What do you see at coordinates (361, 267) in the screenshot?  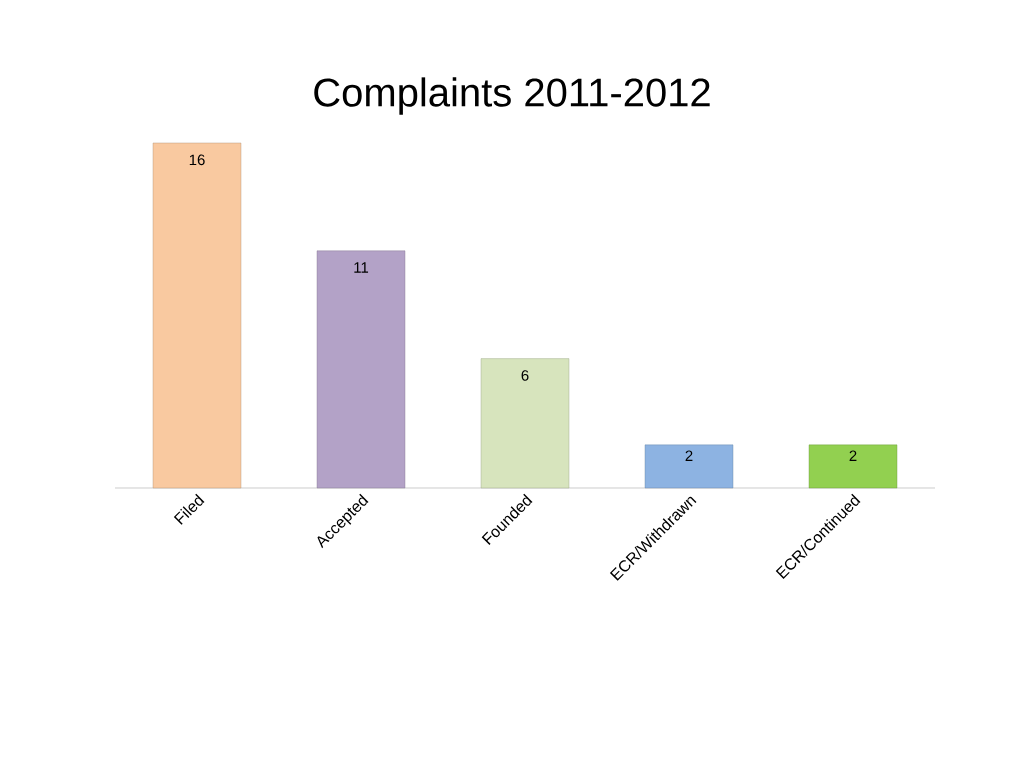 I see `data-label: 11` at bounding box center [361, 267].